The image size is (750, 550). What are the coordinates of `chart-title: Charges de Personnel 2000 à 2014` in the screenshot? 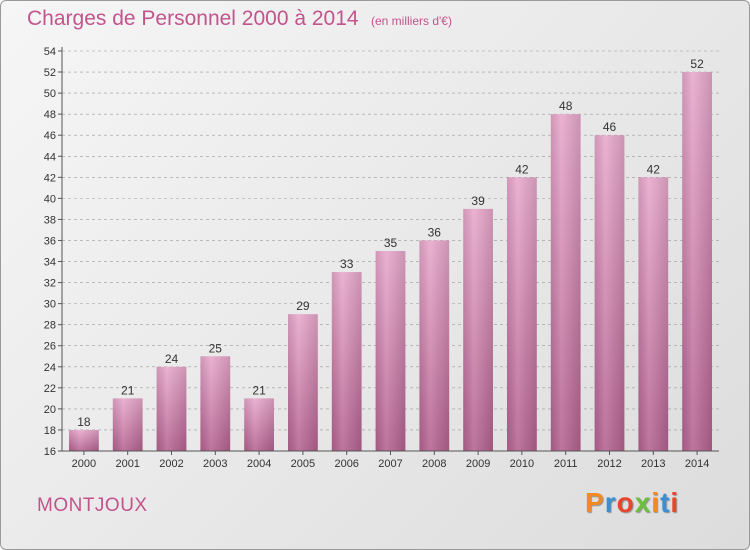 It's located at (193, 18).